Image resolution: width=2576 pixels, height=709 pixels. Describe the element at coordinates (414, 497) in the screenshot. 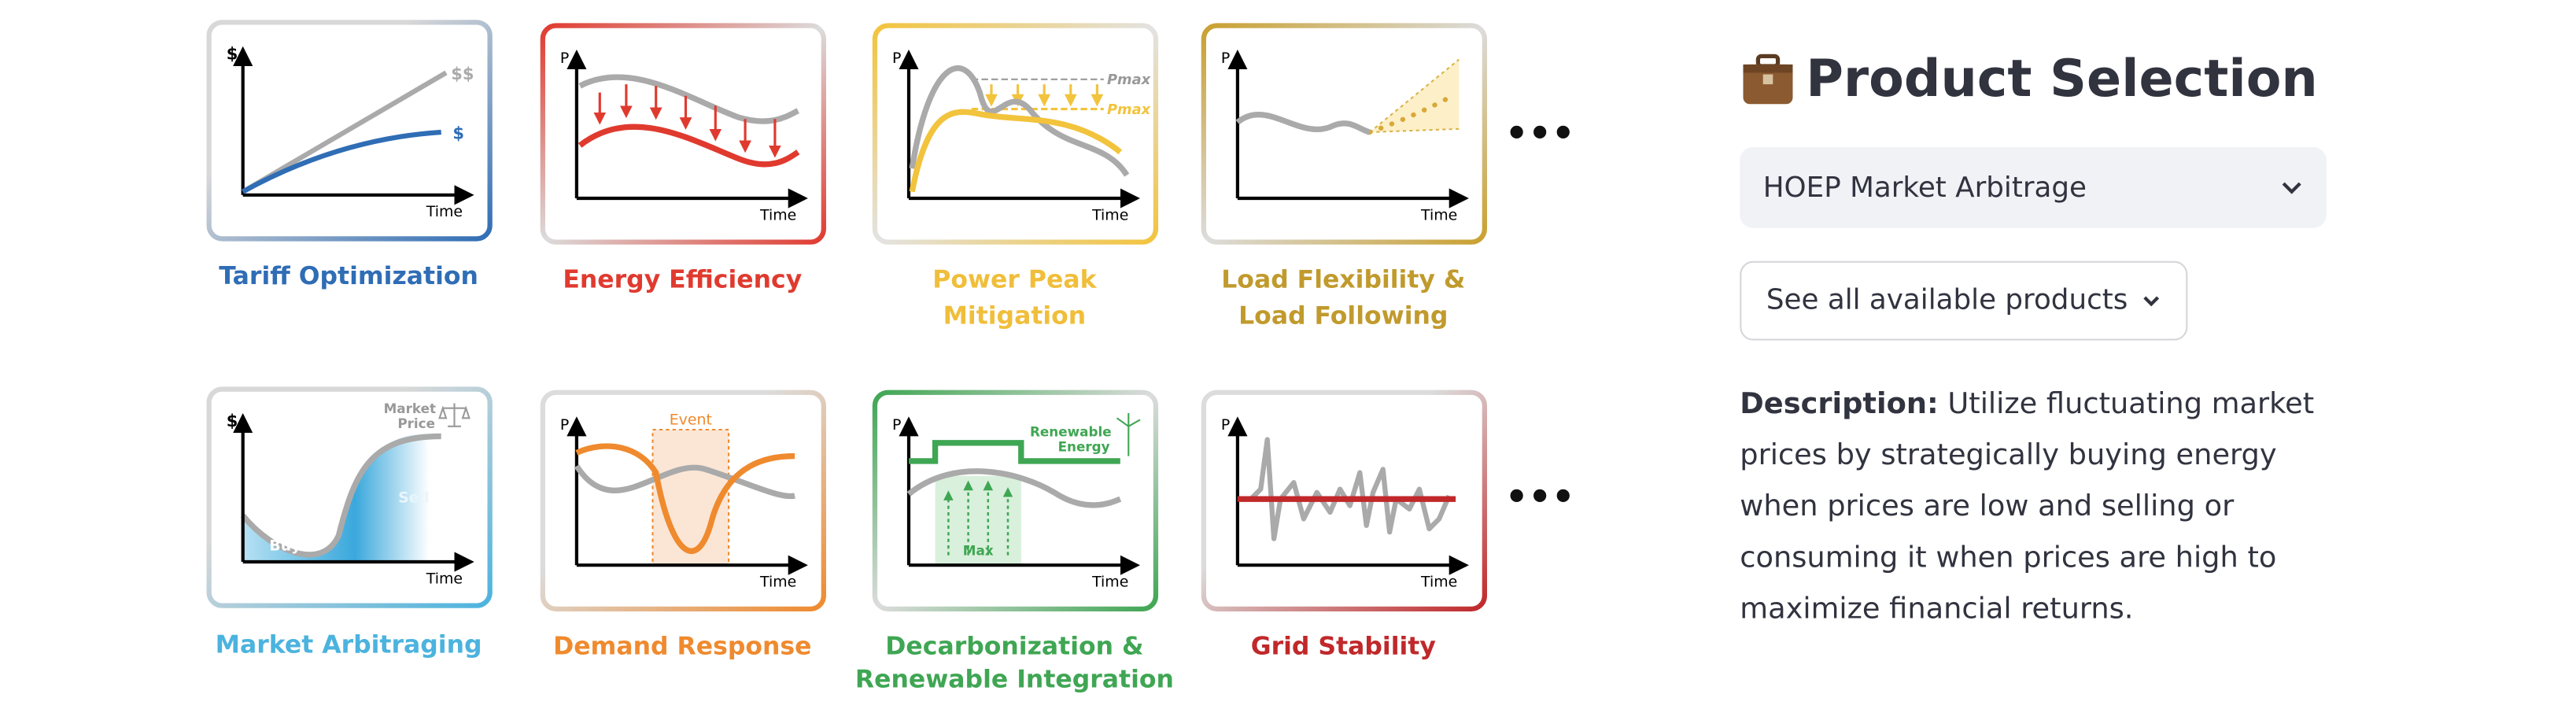

I see `note: Sell` at that location.